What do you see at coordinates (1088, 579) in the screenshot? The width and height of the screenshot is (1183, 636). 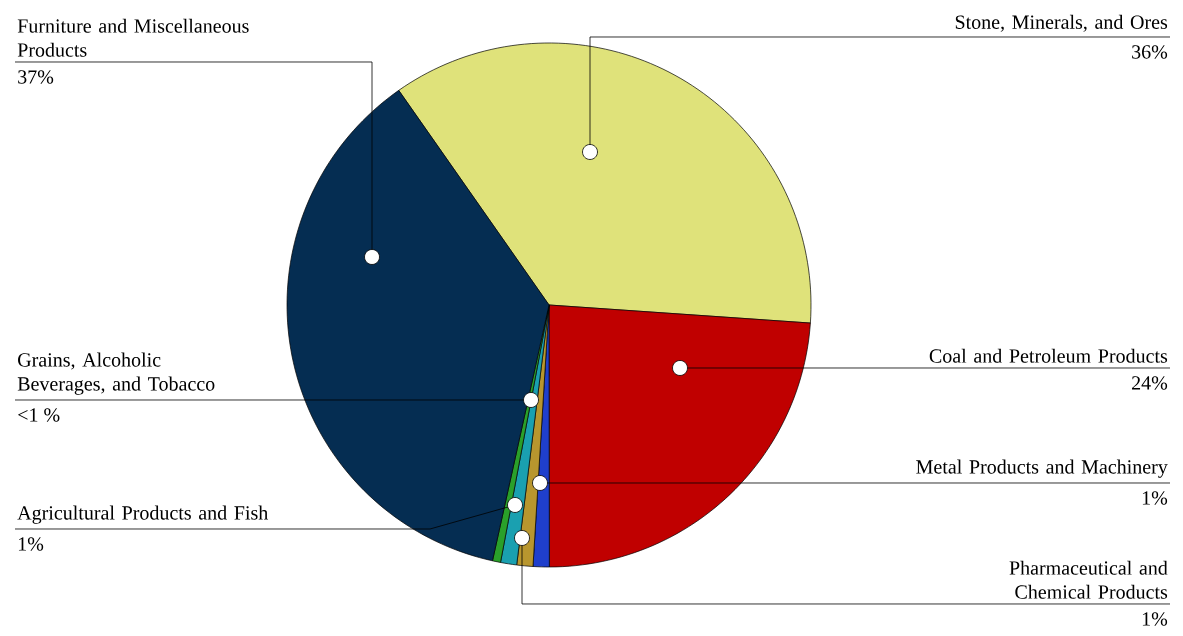 I see `slice-label: Pharmaceutical and Chemical Products` at bounding box center [1088, 579].